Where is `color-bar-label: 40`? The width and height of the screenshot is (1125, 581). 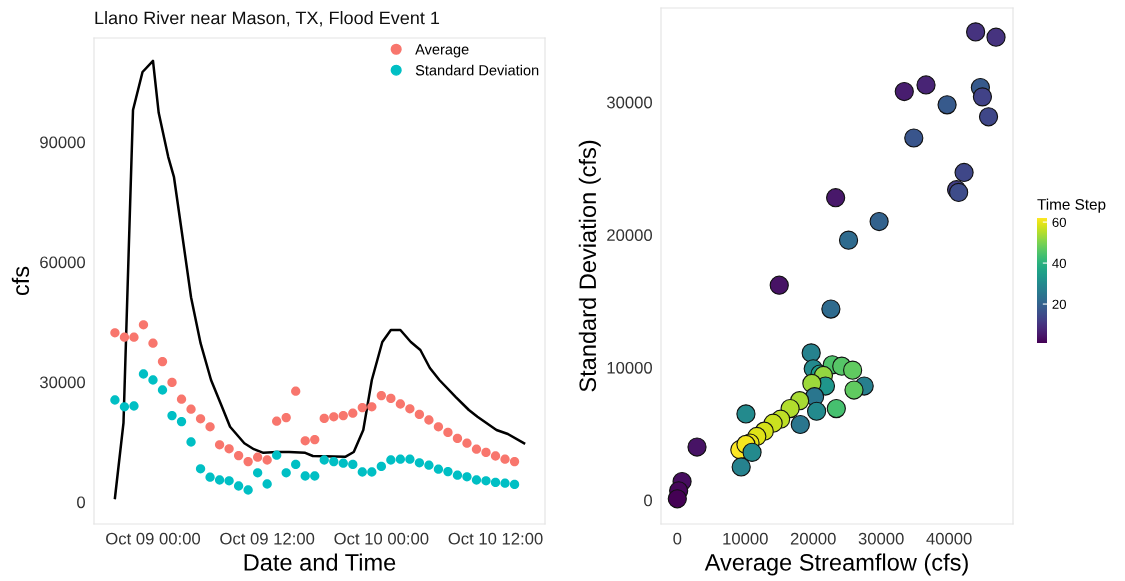
color-bar-label: 40 is located at coordinates (1059, 263).